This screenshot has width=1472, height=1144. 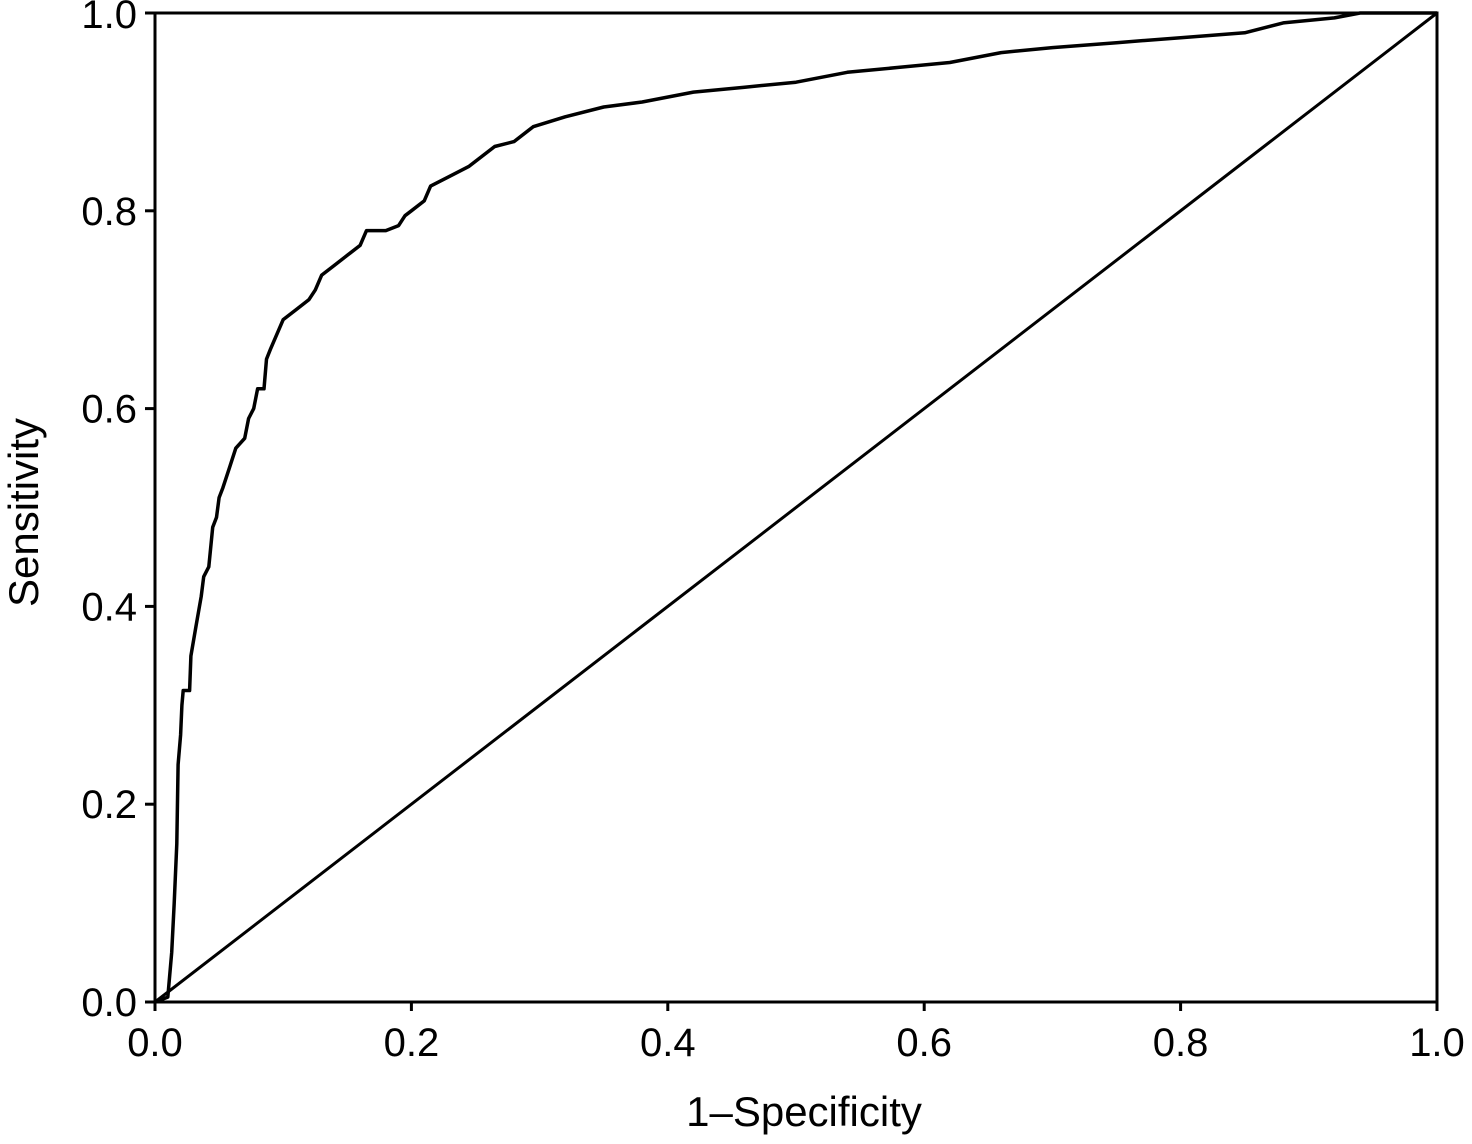 What do you see at coordinates (109, 410) in the screenshot?
I see `y-tick-label: 0.6` at bounding box center [109, 410].